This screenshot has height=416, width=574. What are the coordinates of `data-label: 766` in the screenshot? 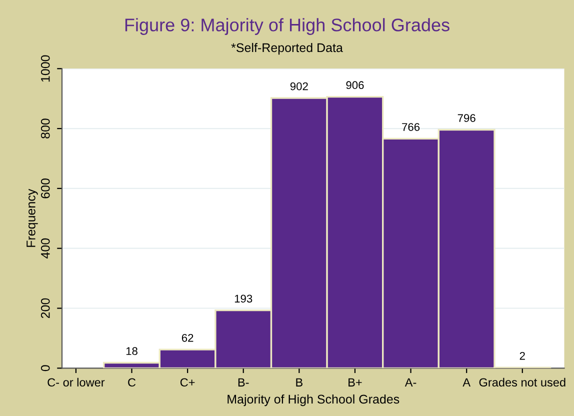 It's located at (411, 127).